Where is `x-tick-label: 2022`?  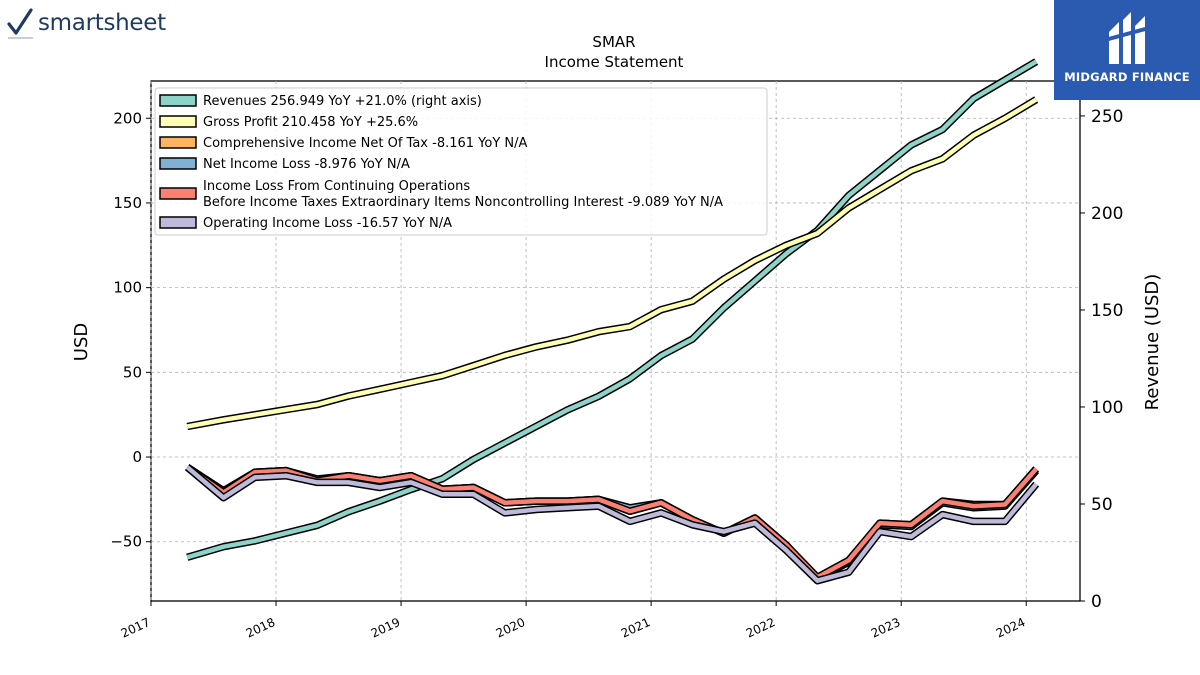 x-tick-label: 2022 is located at coordinates (761, 628).